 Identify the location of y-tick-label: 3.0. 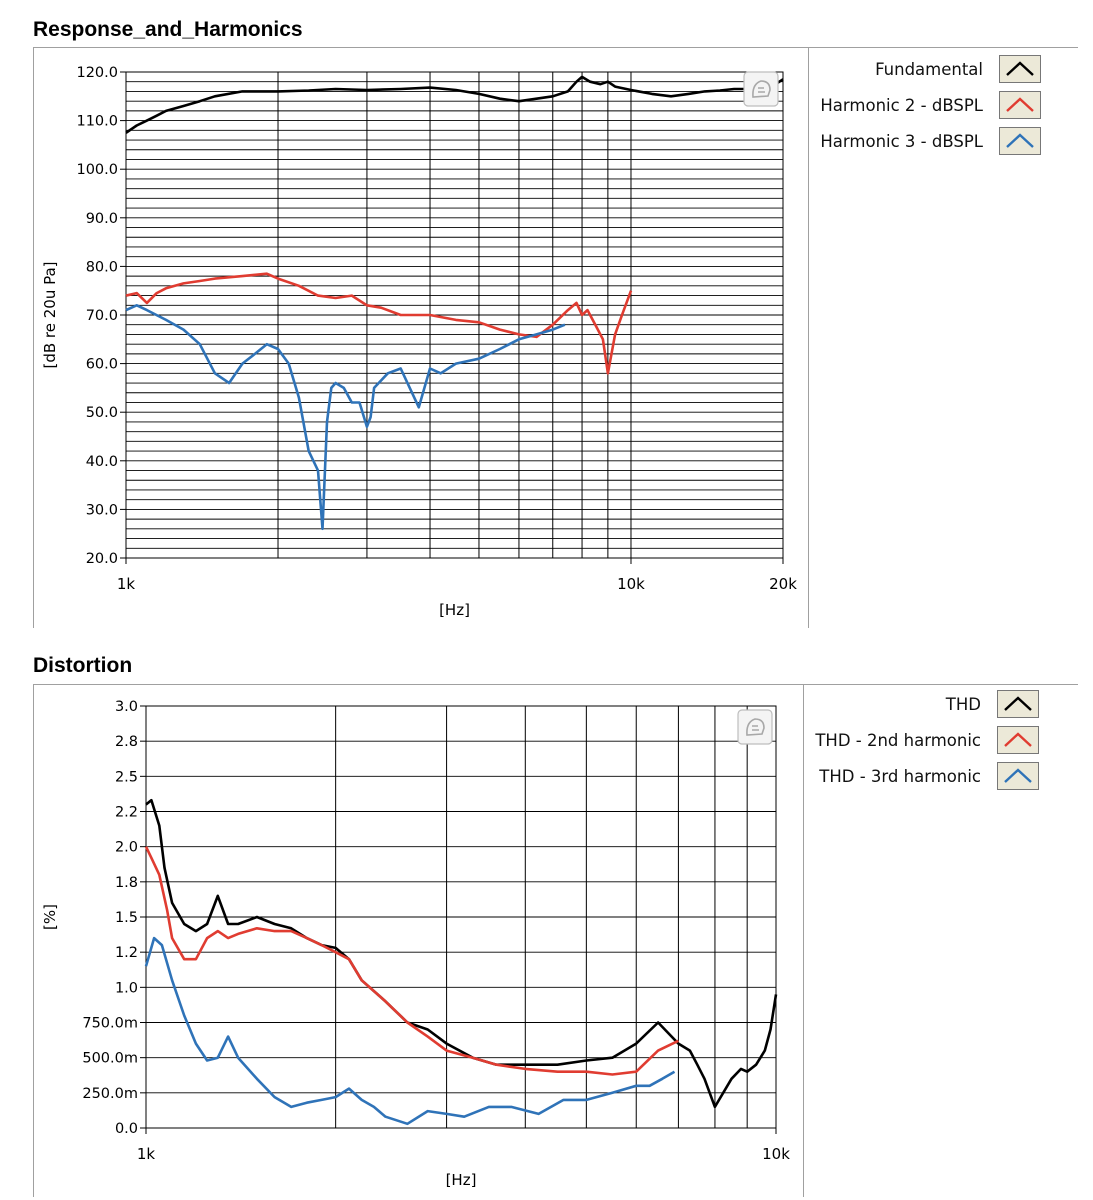
(126, 707).